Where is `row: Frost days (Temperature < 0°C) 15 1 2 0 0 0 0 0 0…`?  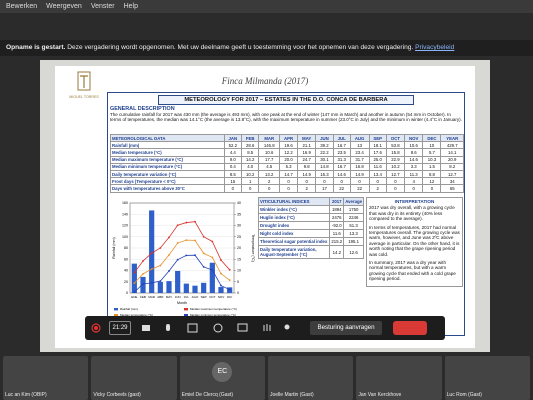
row: Frost days (Temperature < 0°C) 15 1 2 0 0 0 0 0 0… is located at coordinates (287, 181).